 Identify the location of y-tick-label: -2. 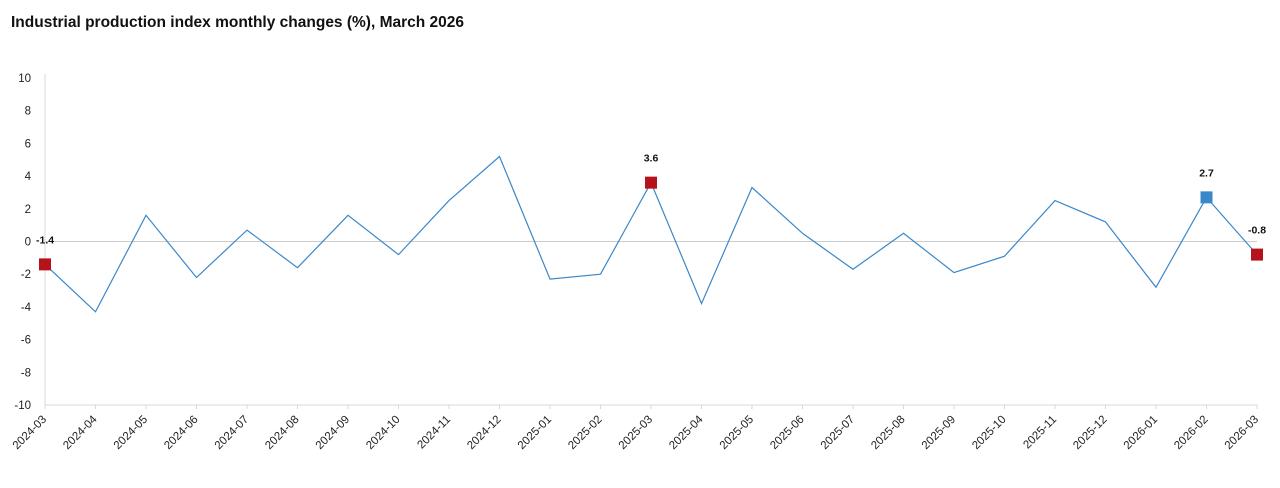
(26, 275).